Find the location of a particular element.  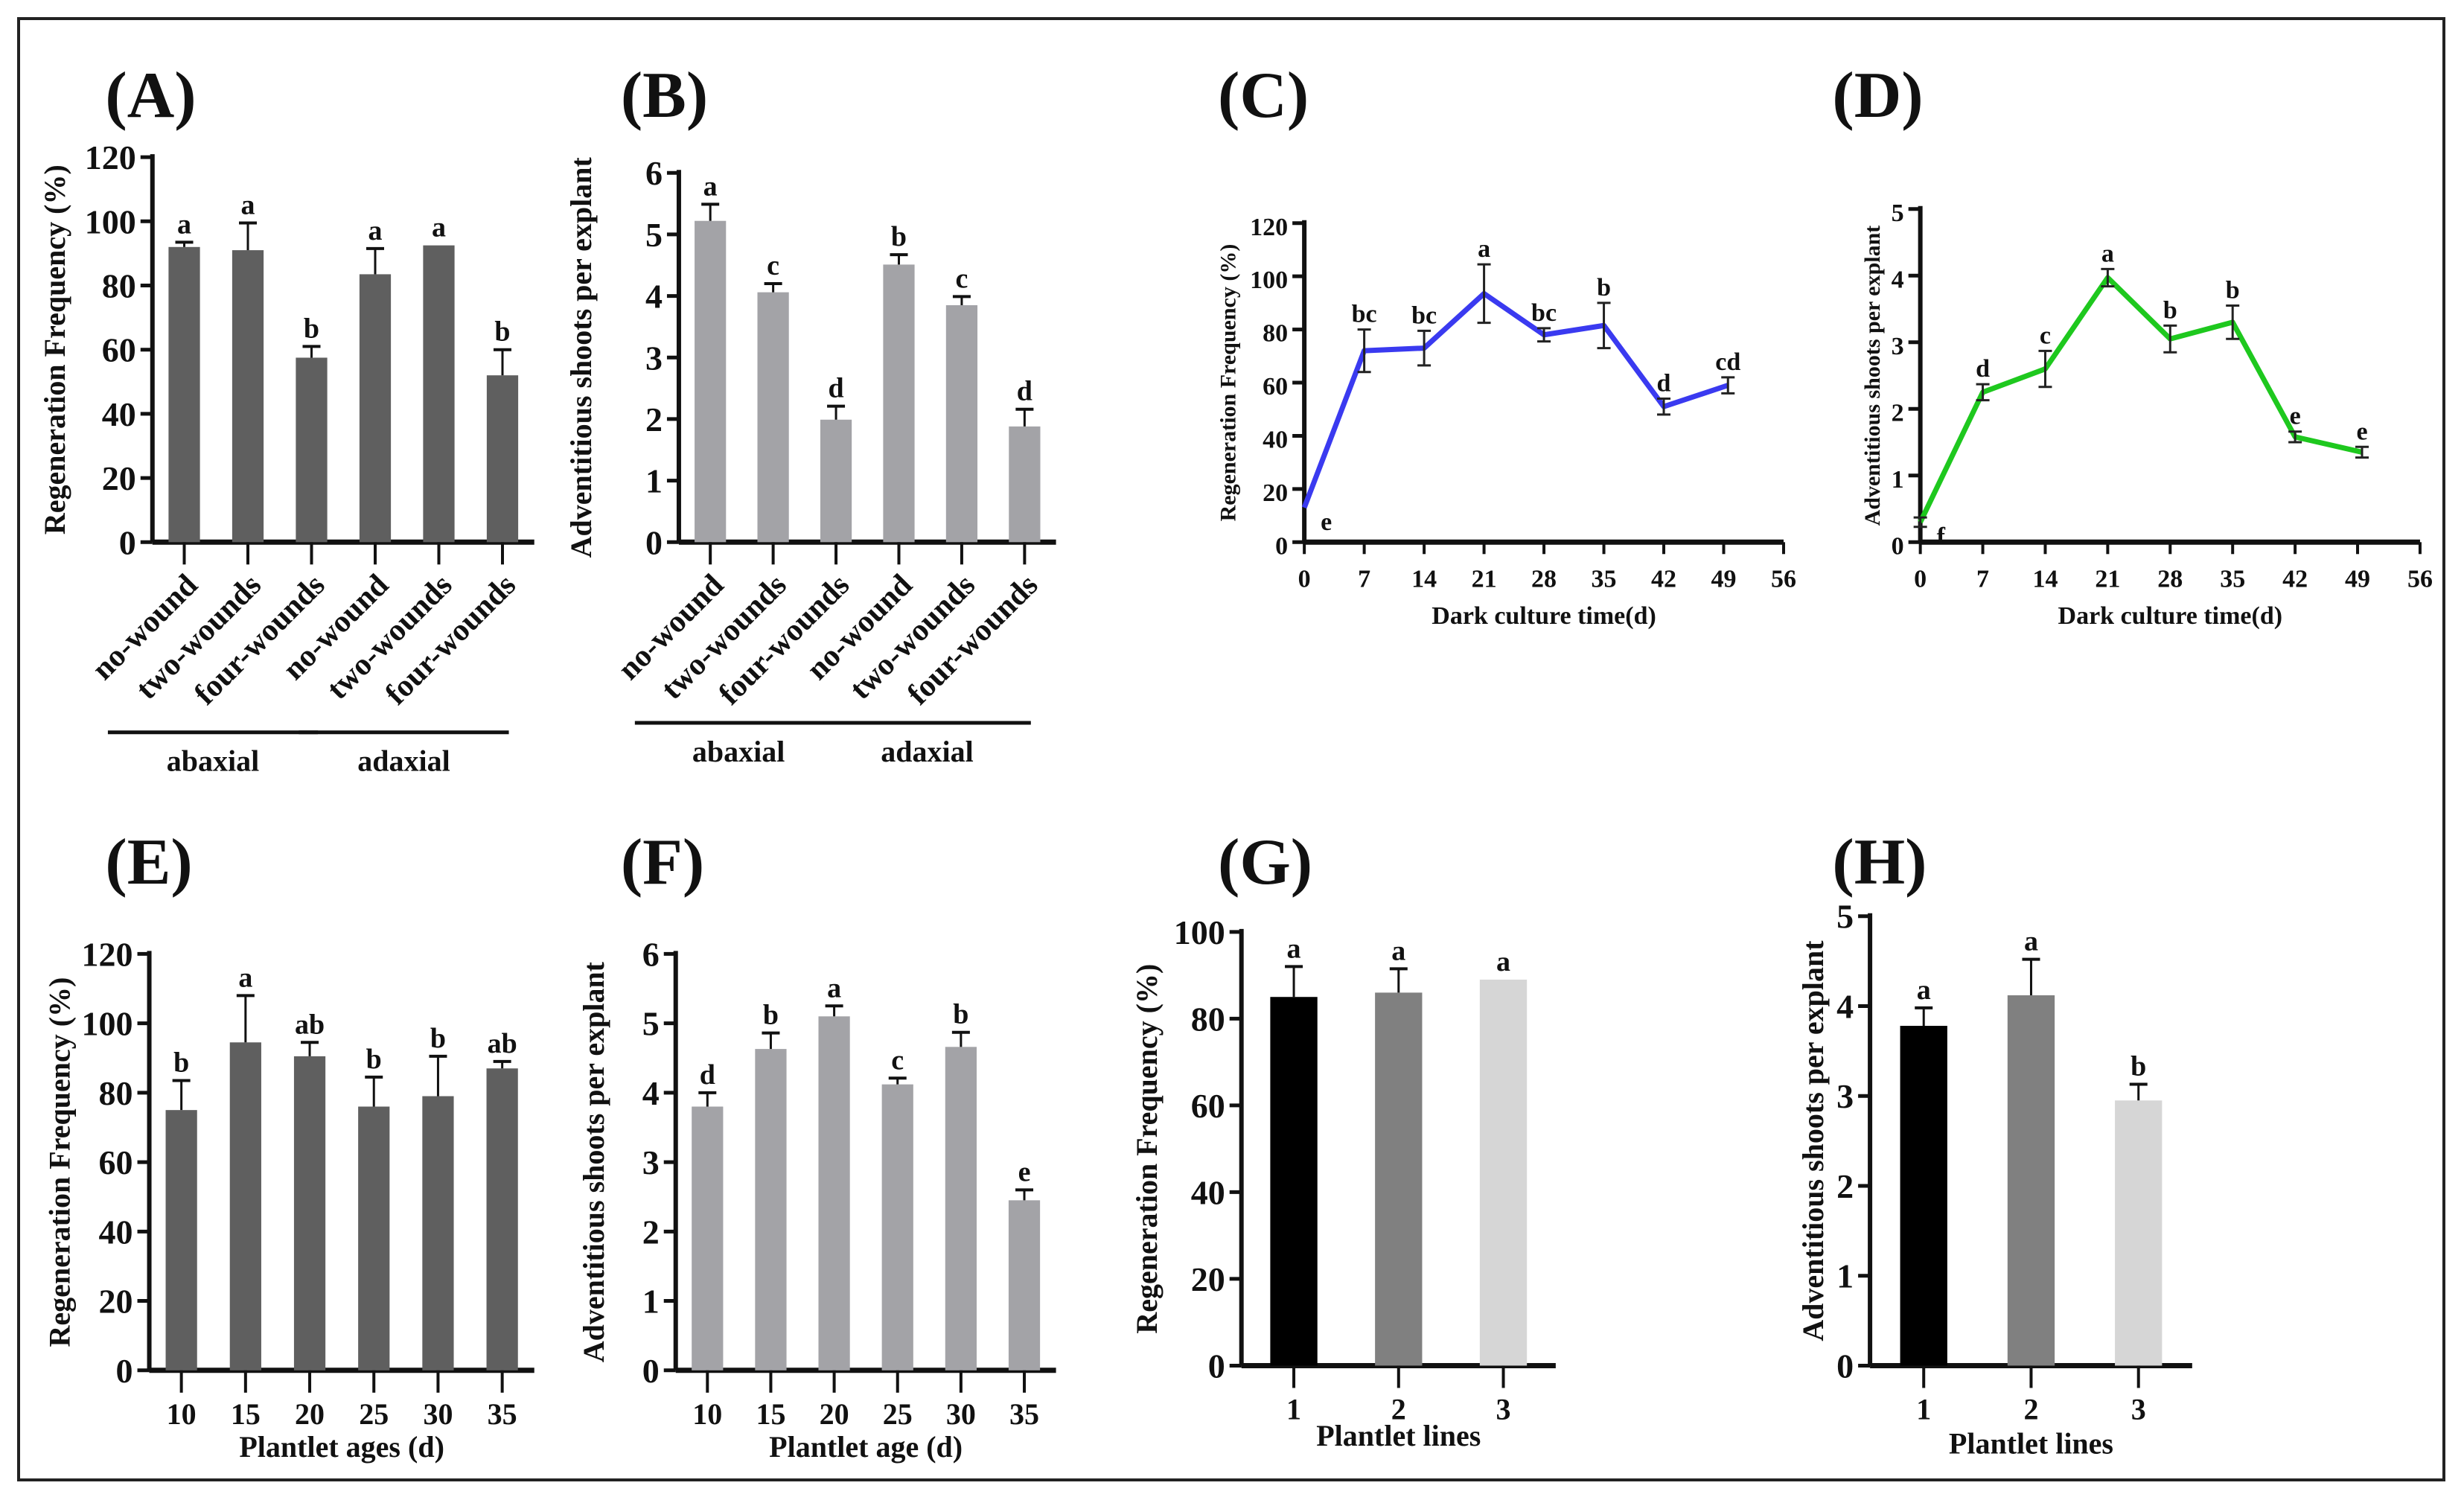

x-tick-label: 7 is located at coordinates (1982, 579).